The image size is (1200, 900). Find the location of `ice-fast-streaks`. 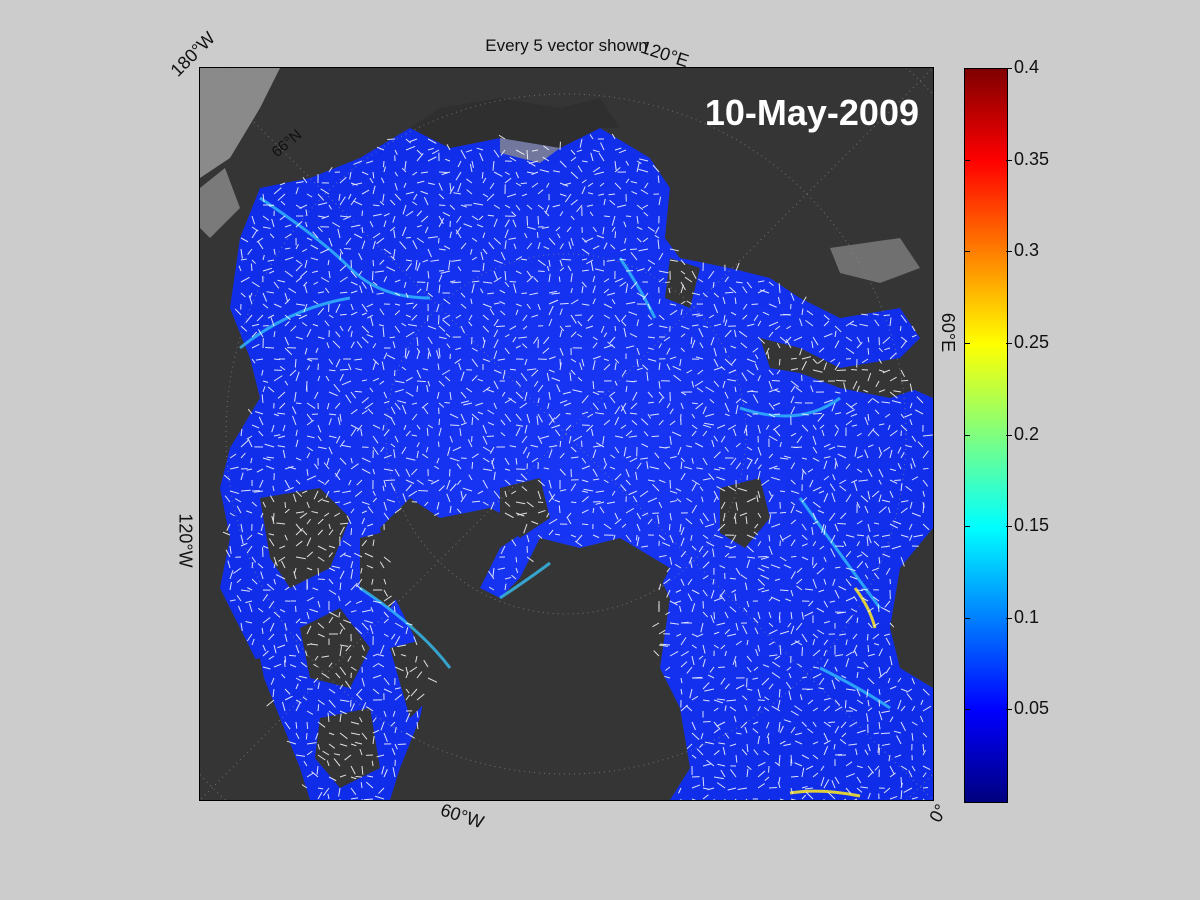

ice-fast-streaks is located at coordinates (833, 692).